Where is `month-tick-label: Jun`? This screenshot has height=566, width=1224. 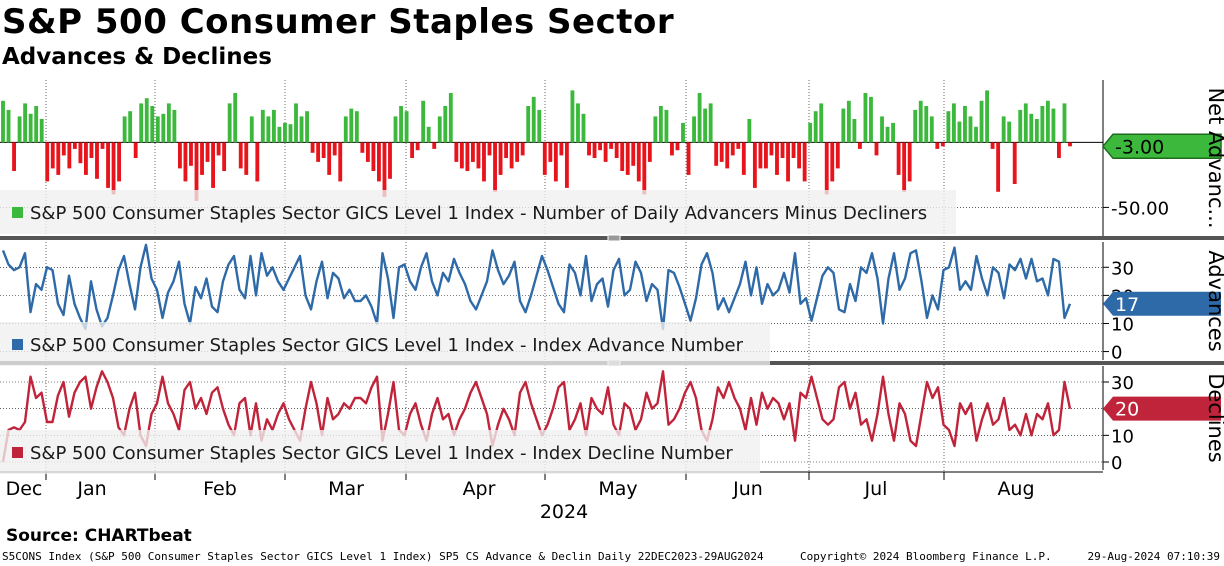 month-tick-label: Jun is located at coordinates (747, 489).